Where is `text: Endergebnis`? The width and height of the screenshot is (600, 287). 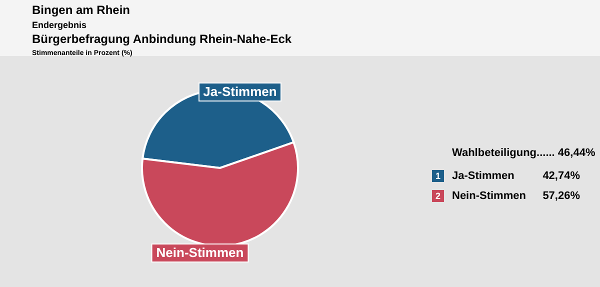 text: Endergebnis is located at coordinates (59, 25).